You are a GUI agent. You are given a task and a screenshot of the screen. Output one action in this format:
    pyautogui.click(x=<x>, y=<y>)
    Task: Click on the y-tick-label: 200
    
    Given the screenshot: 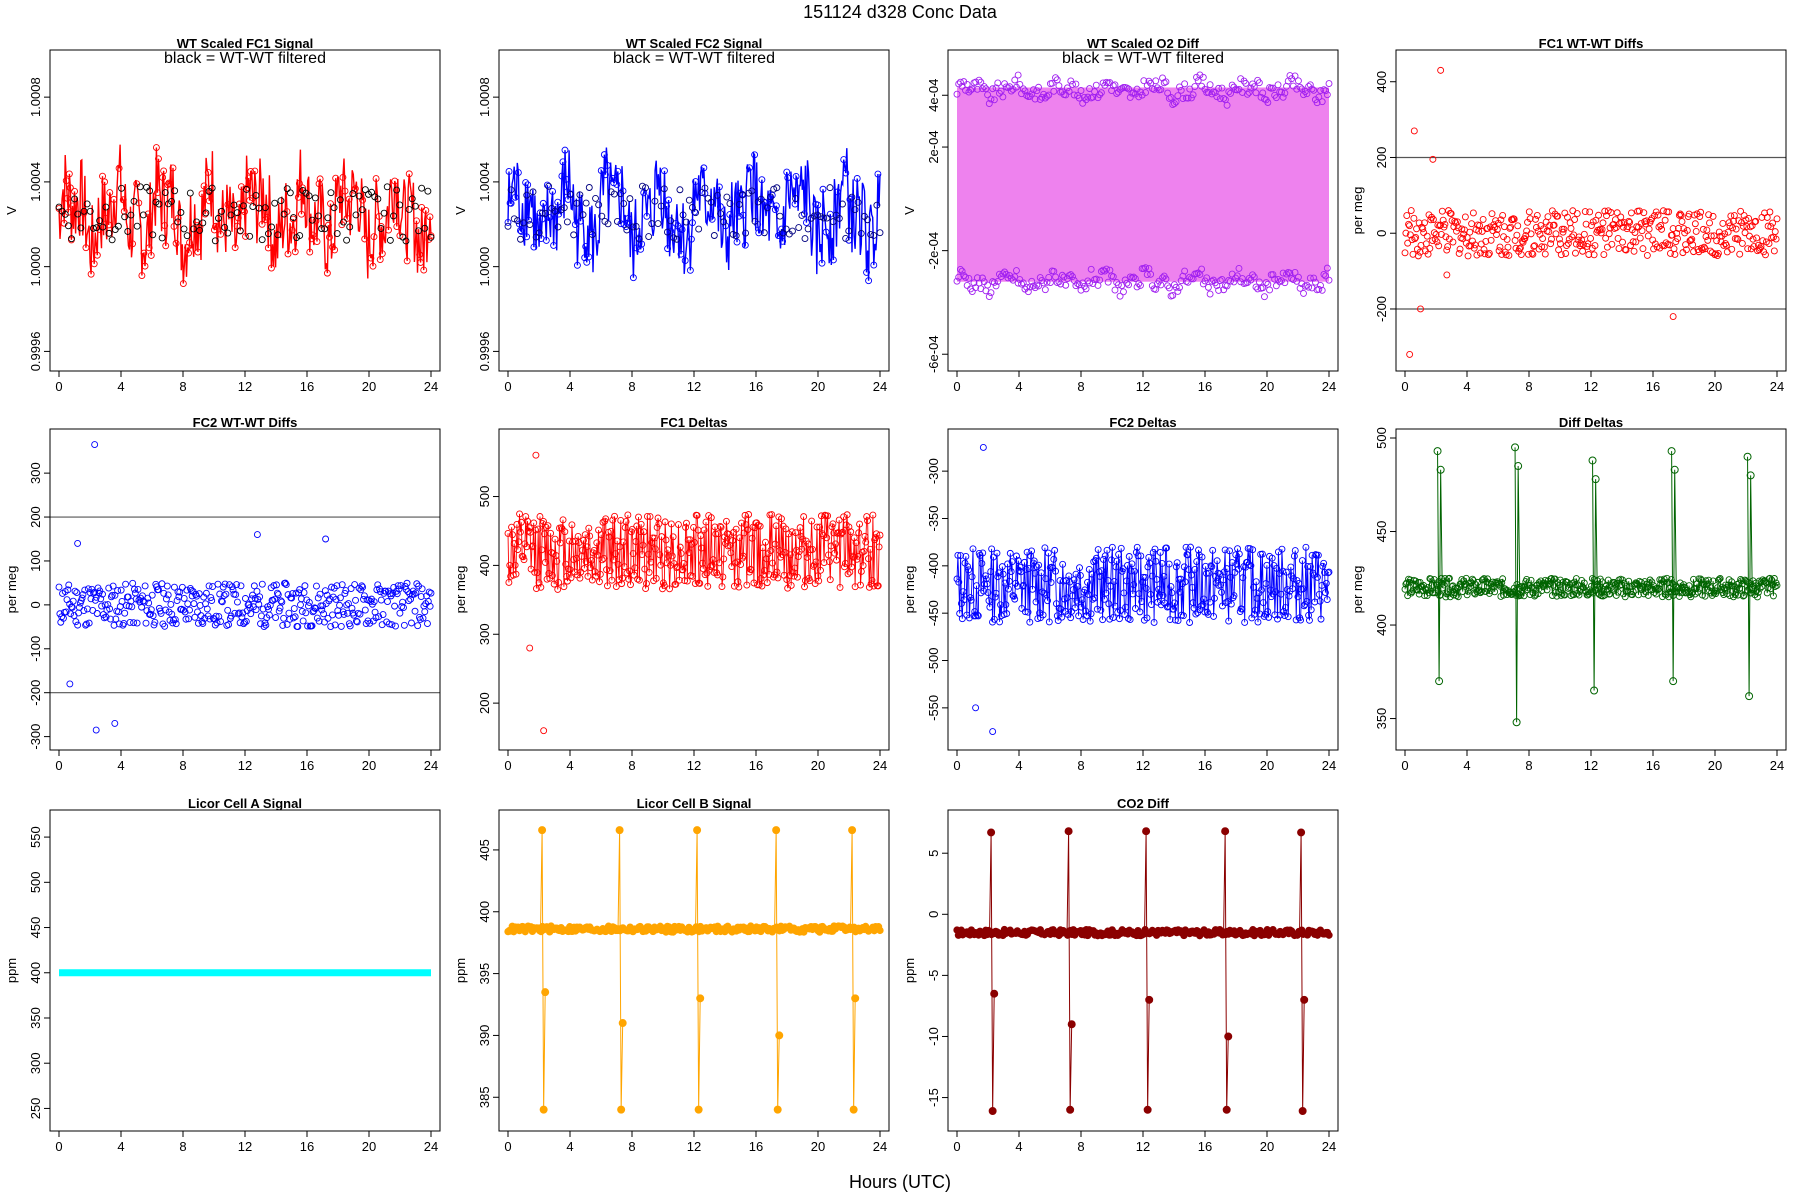 What is the action you would take?
    pyautogui.click(x=484, y=703)
    